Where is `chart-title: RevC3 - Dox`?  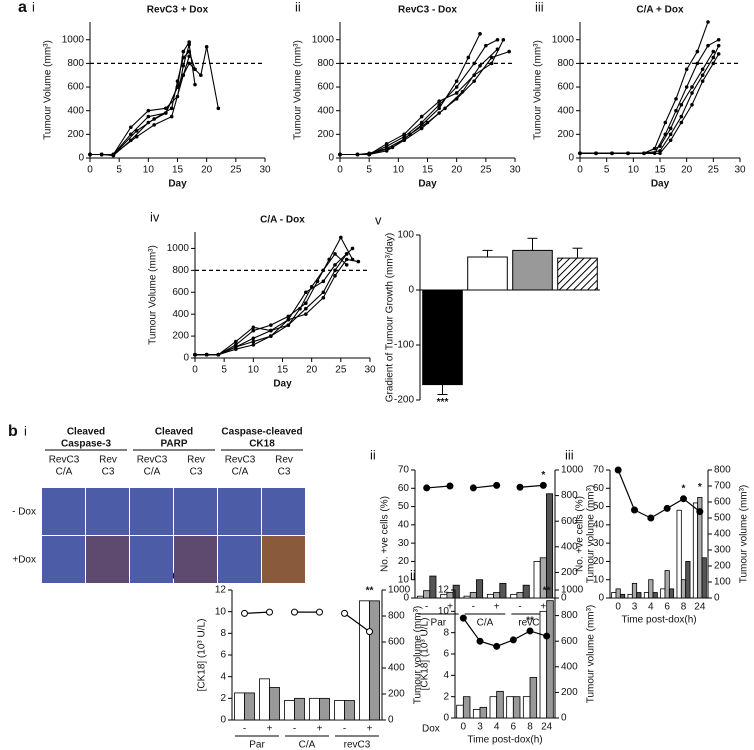
chart-title: RevC3 - Dox is located at coordinates (427, 10).